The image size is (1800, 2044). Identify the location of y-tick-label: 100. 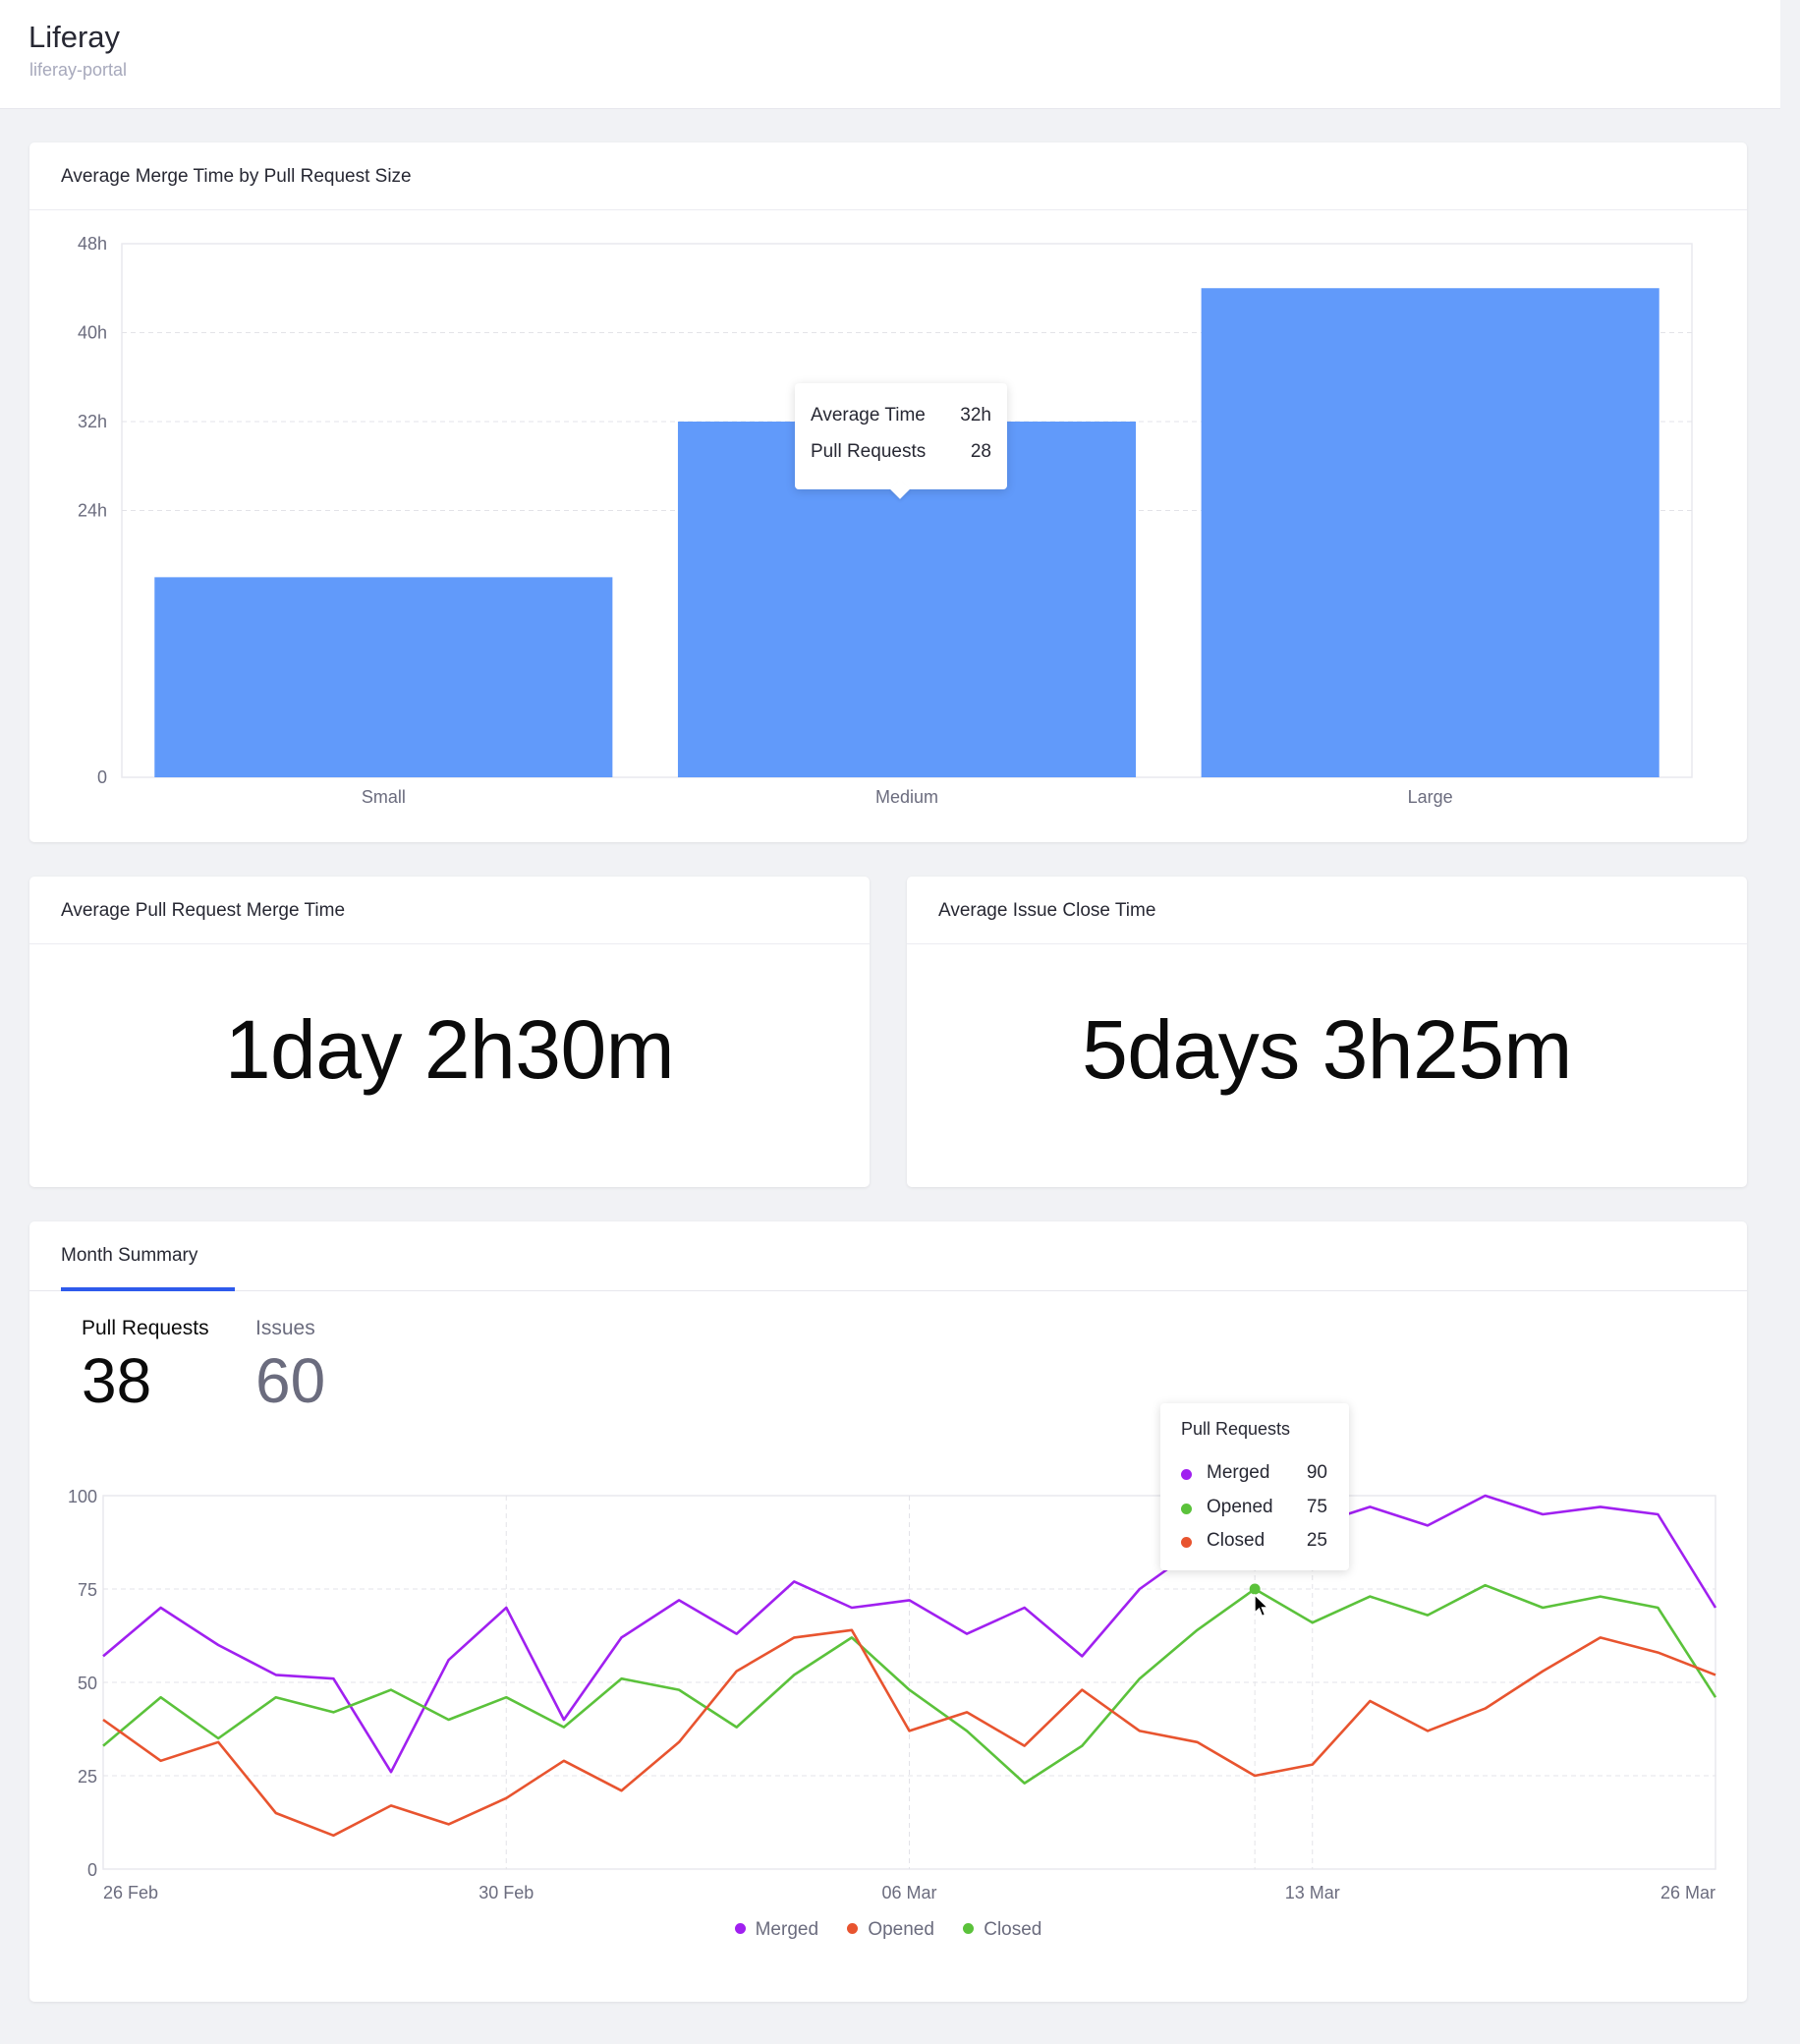
(82, 1496).